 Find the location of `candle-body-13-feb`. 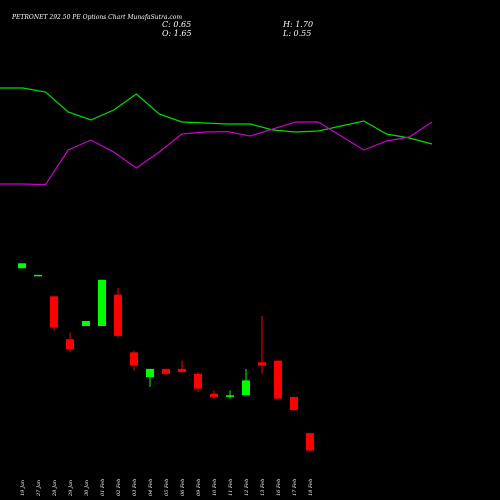

candle-body-13-feb is located at coordinates (262, 364).